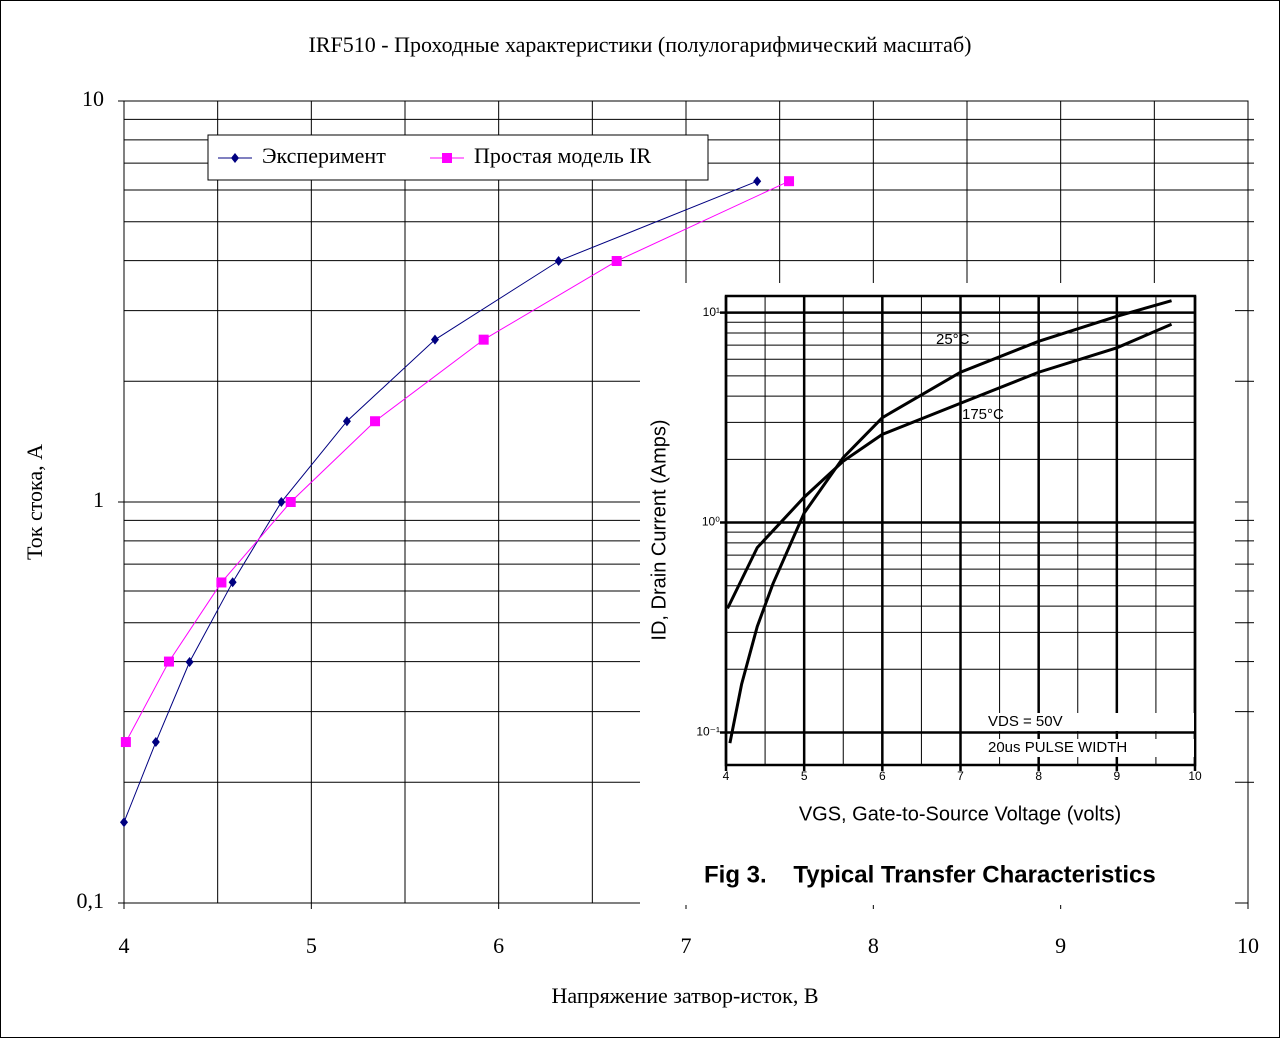 This screenshot has height=1038, width=1280. Describe the element at coordinates (684, 995) in the screenshot. I see `x-axis-label: Напряжение затвор-исток, В` at that location.